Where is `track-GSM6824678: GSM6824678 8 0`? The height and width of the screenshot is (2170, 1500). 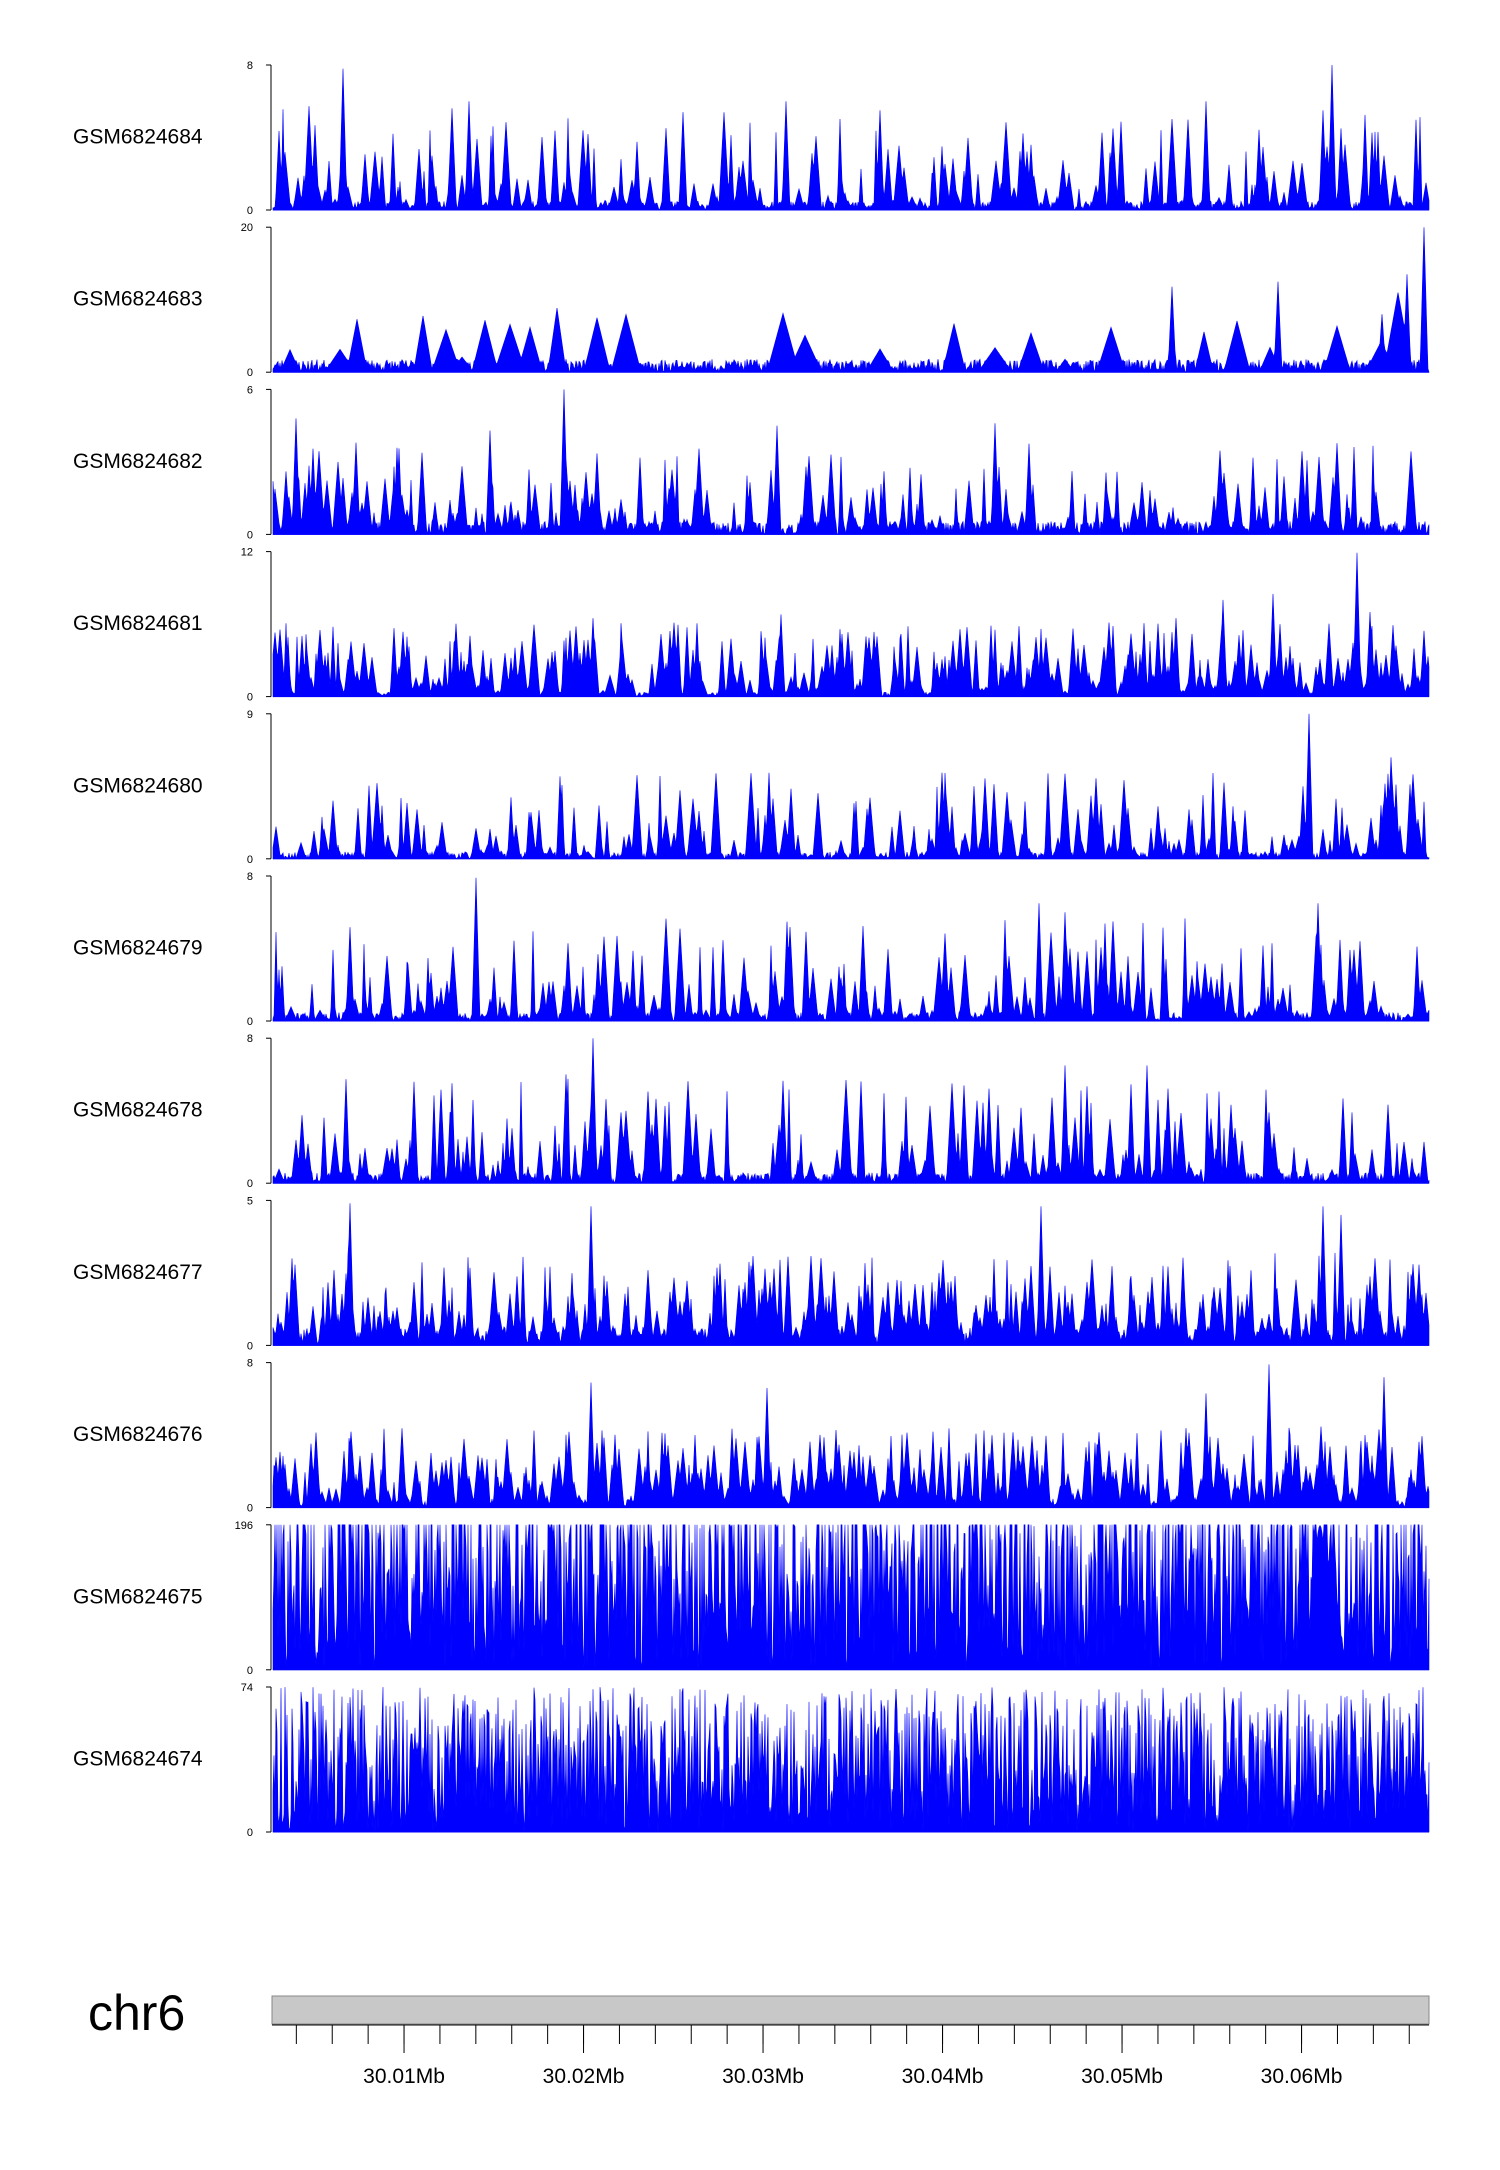
track-GSM6824678: GSM6824678 8 0 is located at coordinates (751, 1111).